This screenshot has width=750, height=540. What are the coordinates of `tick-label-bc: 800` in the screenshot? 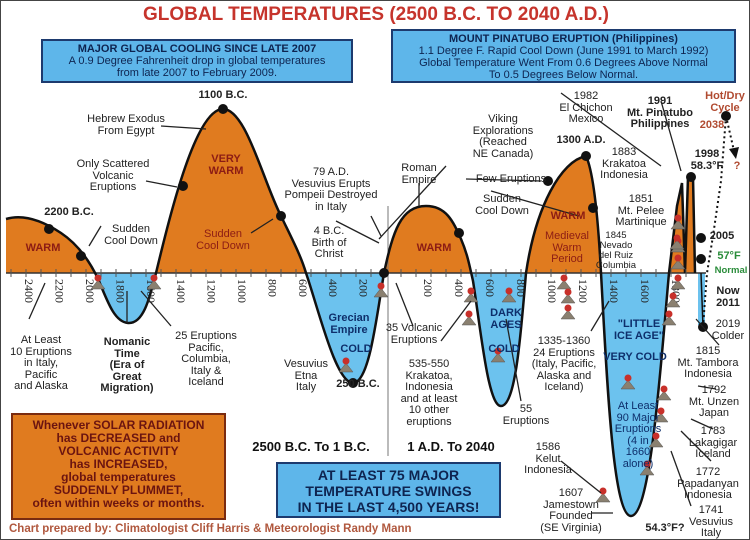 It's located at (272, 288).